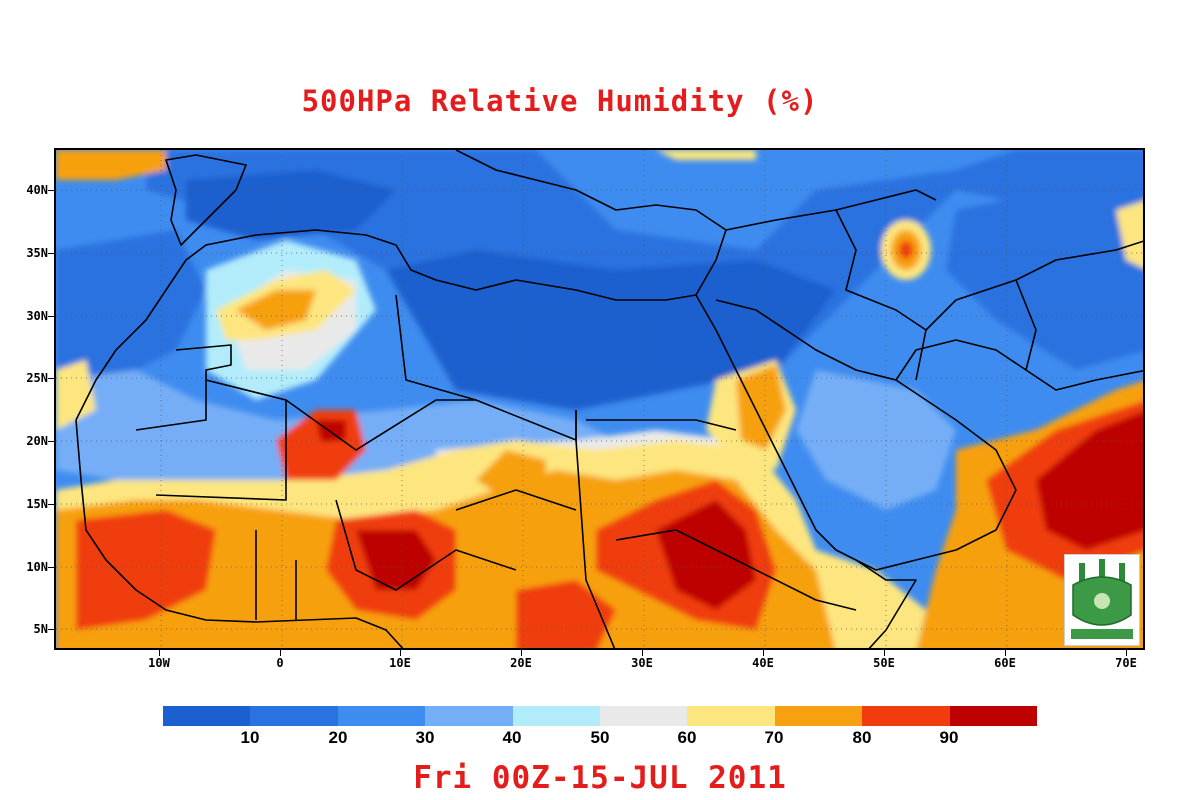  Describe the element at coordinates (1005, 663) in the screenshot. I see `x-tick-label: 60E` at that location.